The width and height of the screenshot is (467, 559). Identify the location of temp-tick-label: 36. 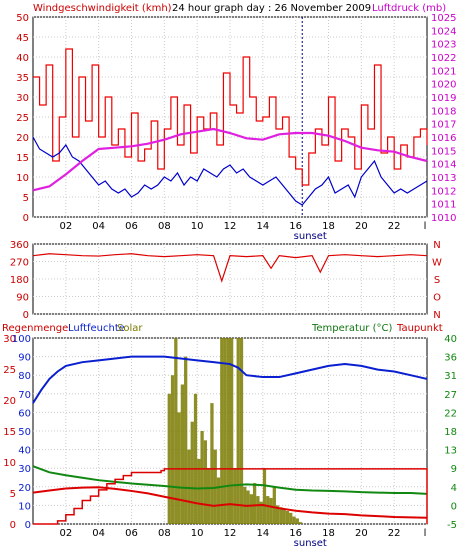
(450, 358).